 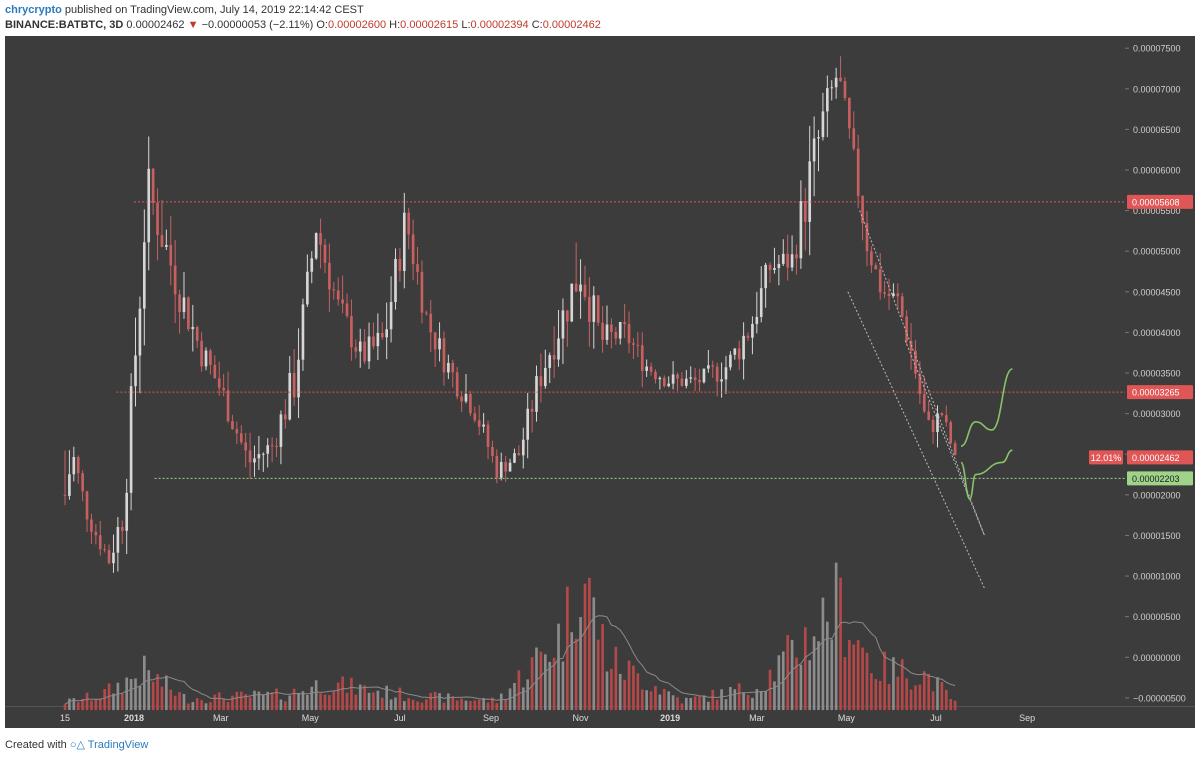 What do you see at coordinates (118, 745) in the screenshot?
I see `tradingview-brand: TradingView` at bounding box center [118, 745].